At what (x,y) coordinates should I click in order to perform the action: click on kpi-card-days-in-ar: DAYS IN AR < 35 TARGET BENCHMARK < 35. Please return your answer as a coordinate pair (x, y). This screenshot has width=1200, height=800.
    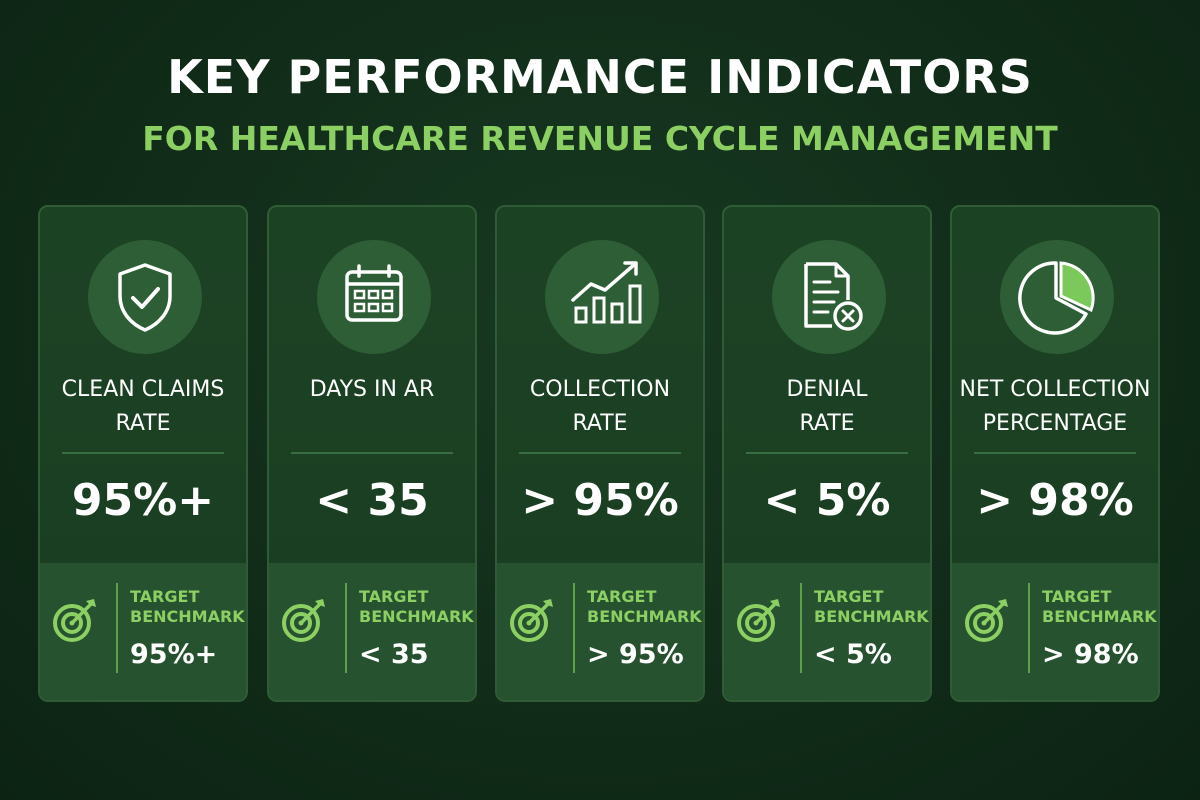
    Looking at the image, I should click on (372, 453).